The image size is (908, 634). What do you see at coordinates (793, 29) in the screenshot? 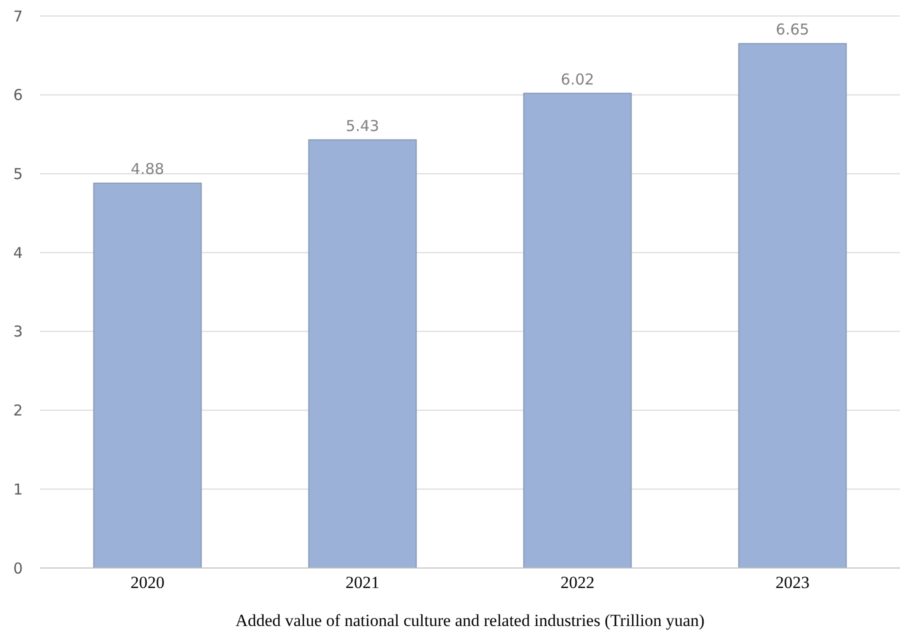
I see `data-label: 6.65` at bounding box center [793, 29].